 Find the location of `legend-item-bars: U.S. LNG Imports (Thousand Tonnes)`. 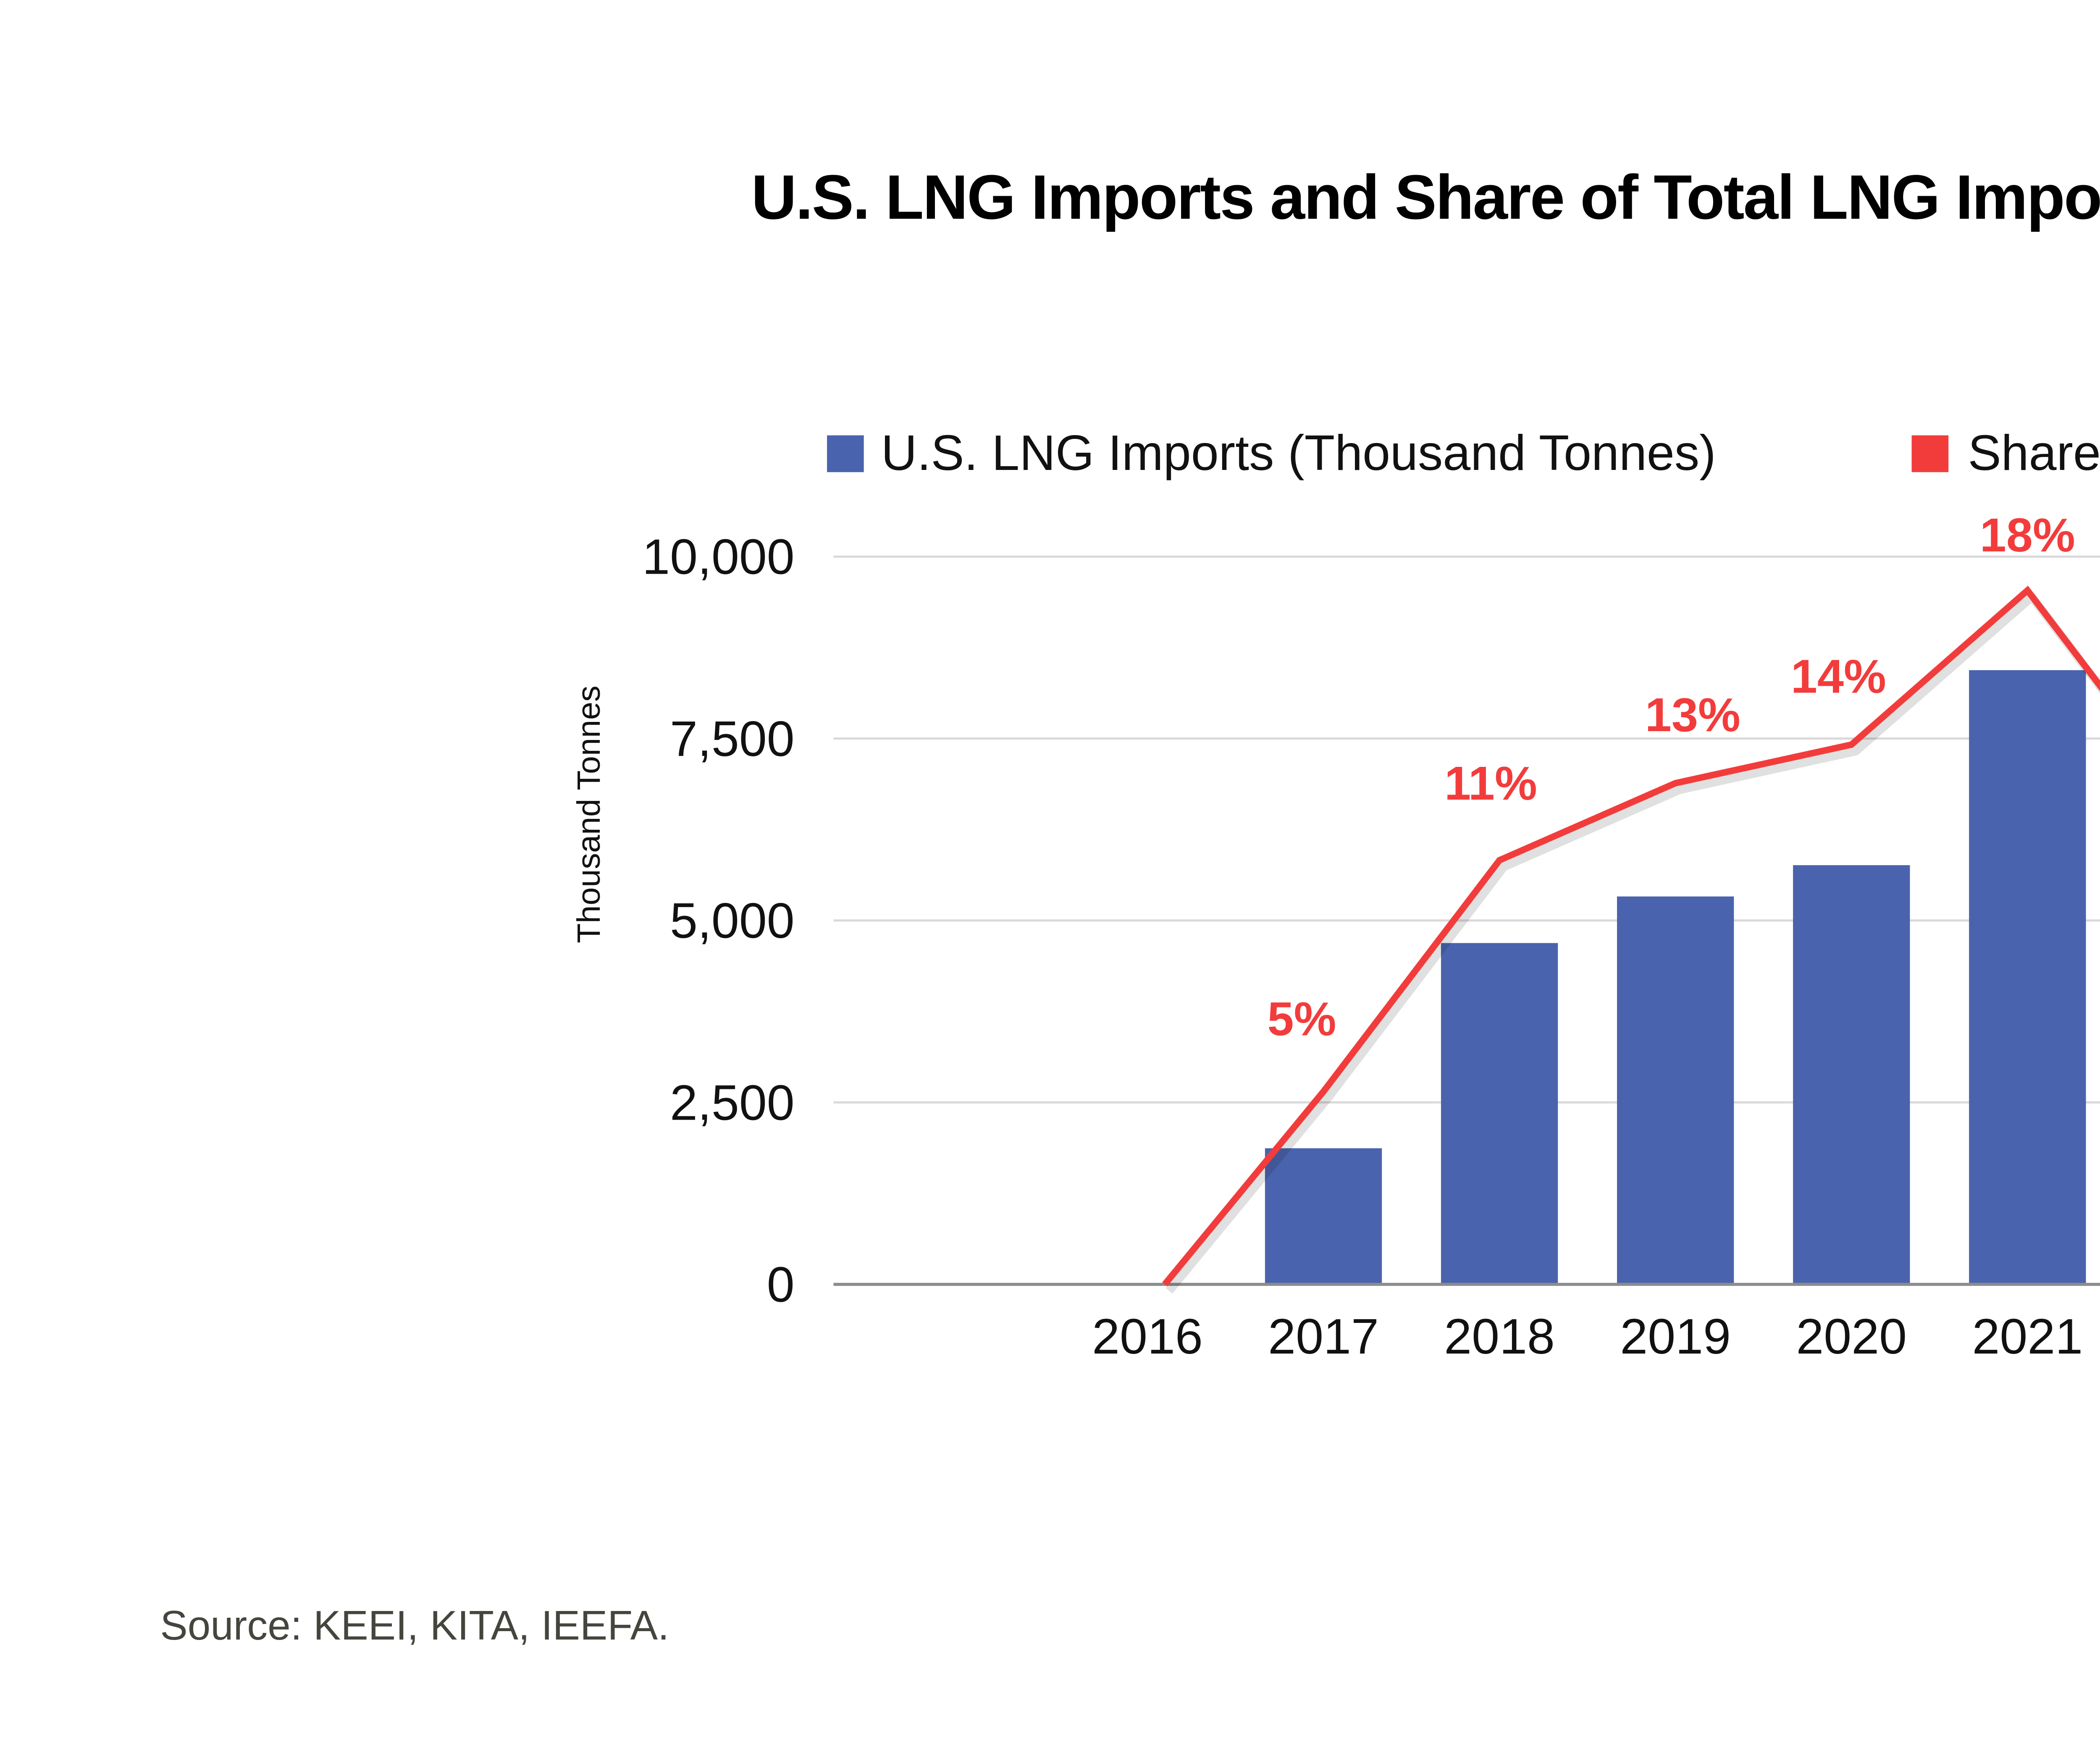

legend-item-bars: U.S. LNG Imports (Thousand Tonnes) is located at coordinates (1271, 453).